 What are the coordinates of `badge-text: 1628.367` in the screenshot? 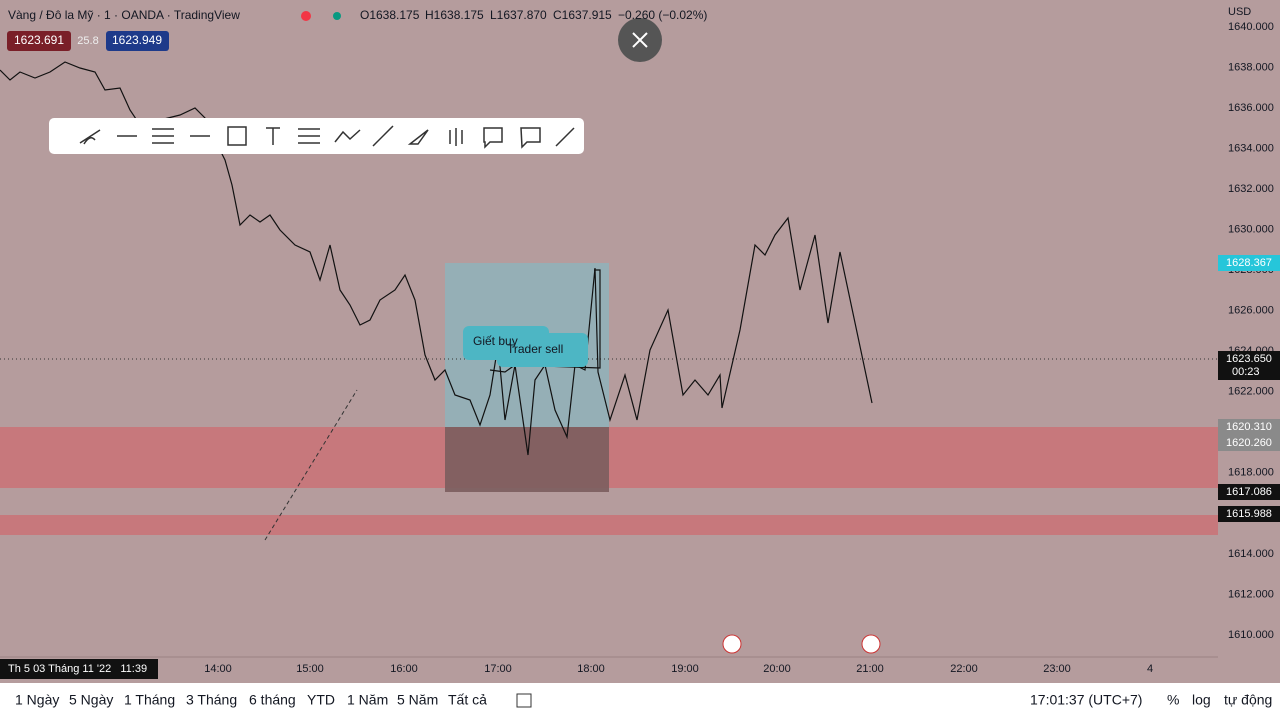 It's located at (1249, 263).